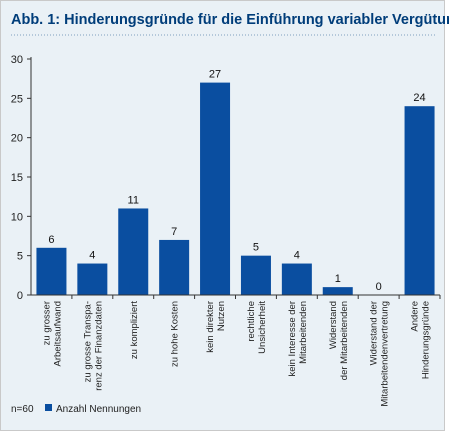 This screenshot has width=449, height=435. Describe the element at coordinates (415, 316) in the screenshot. I see `category-label-line: Andere` at that location.